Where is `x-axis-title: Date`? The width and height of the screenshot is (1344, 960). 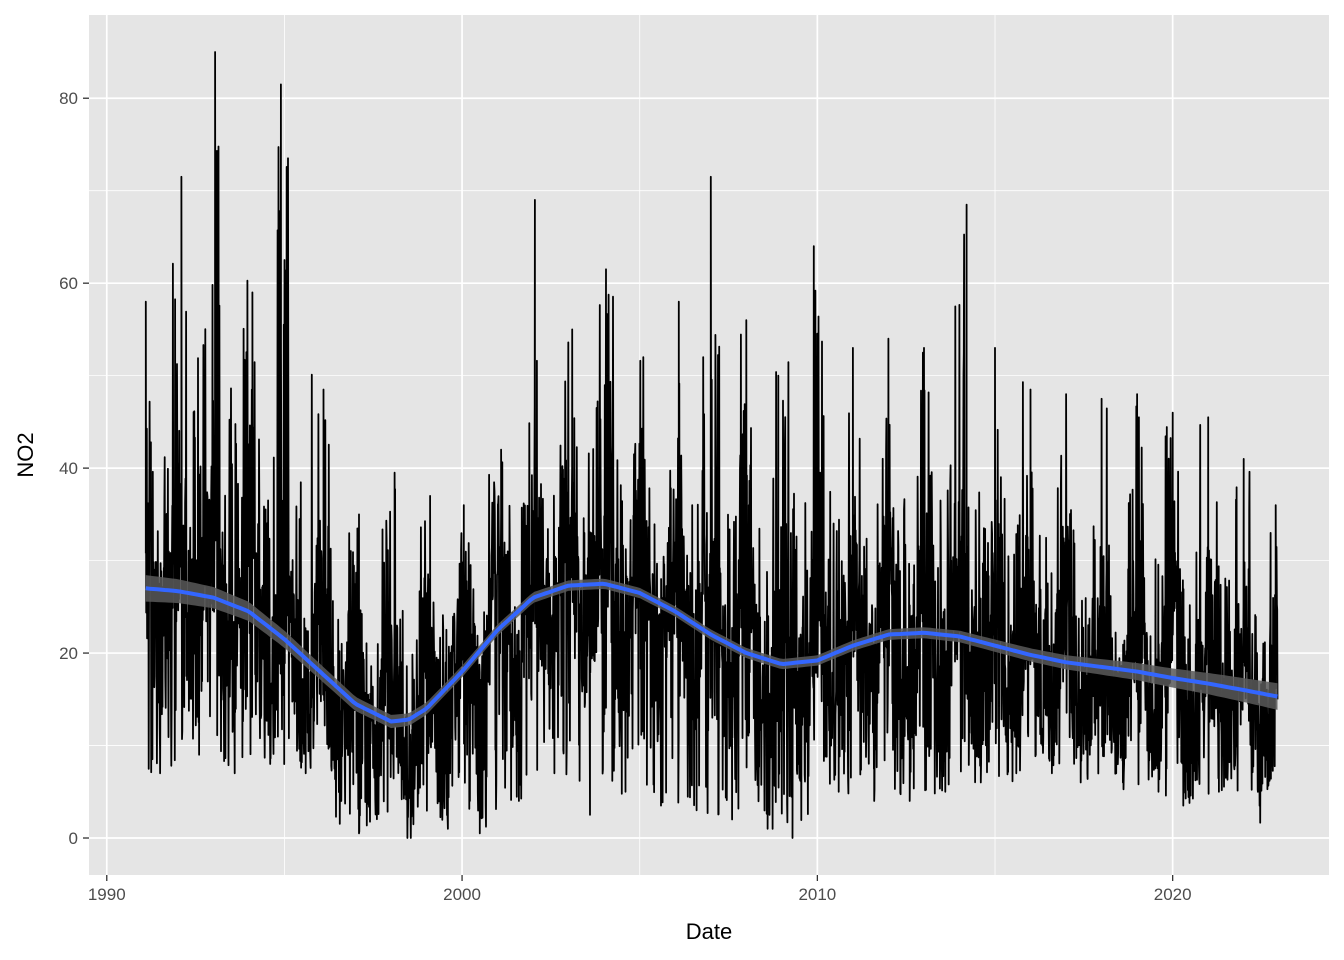 x-axis-title: Date is located at coordinates (709, 931).